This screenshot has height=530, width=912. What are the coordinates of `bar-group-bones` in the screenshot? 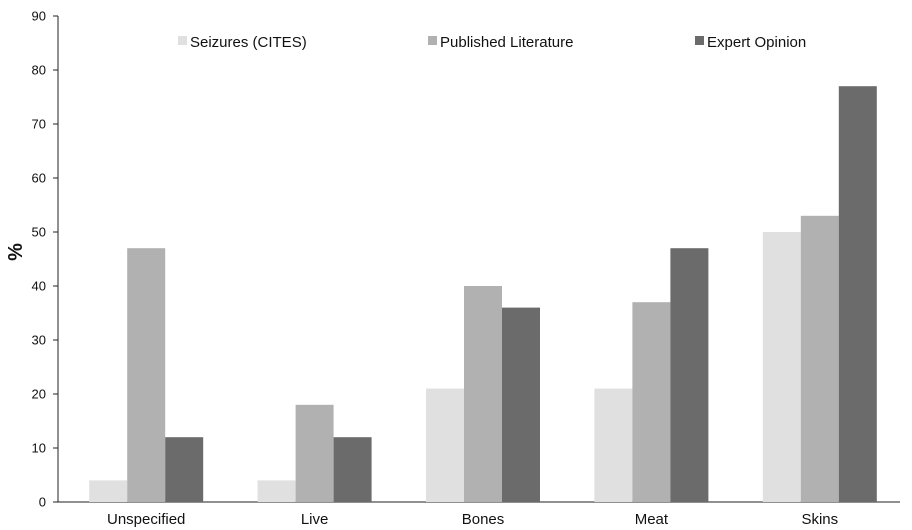 It's located at (483, 394).